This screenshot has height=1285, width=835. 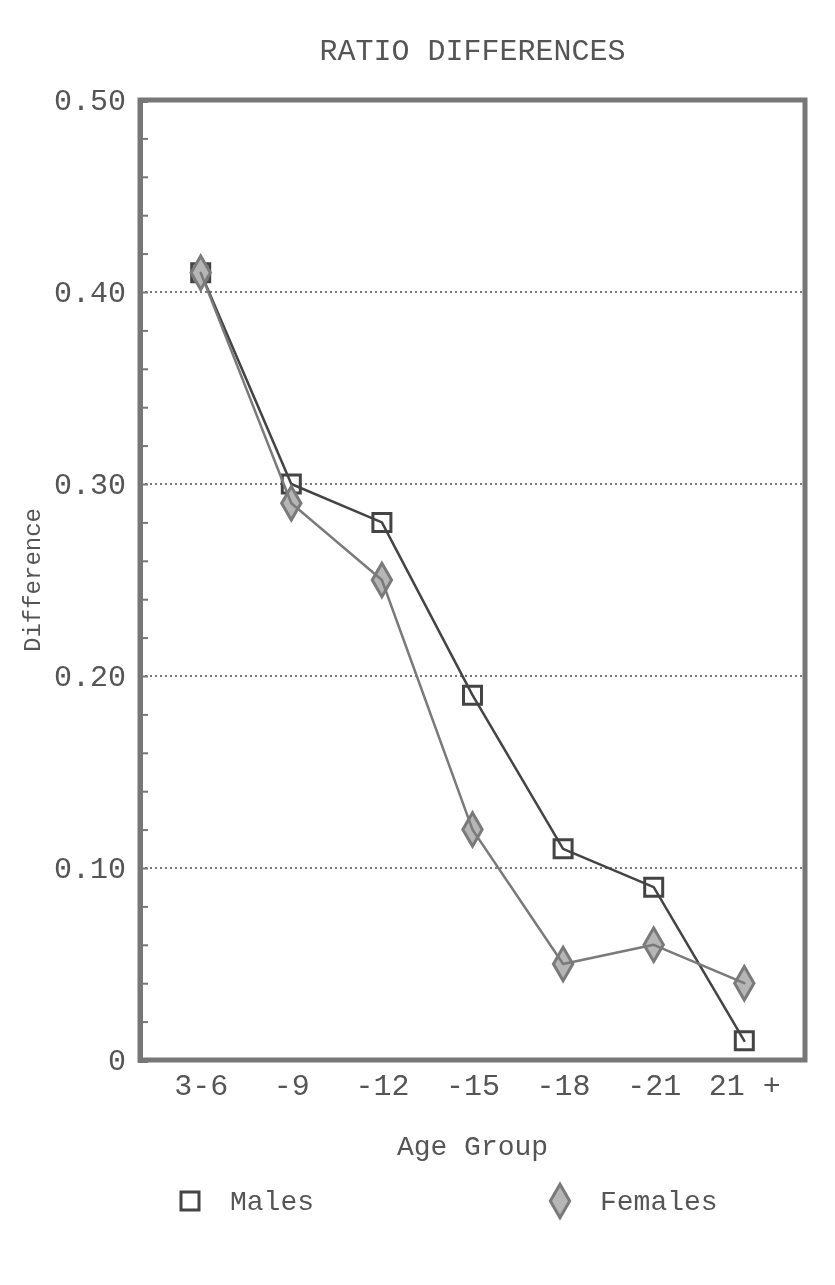 What do you see at coordinates (563, 1087) in the screenshot?
I see `x-tick-label: -18` at bounding box center [563, 1087].